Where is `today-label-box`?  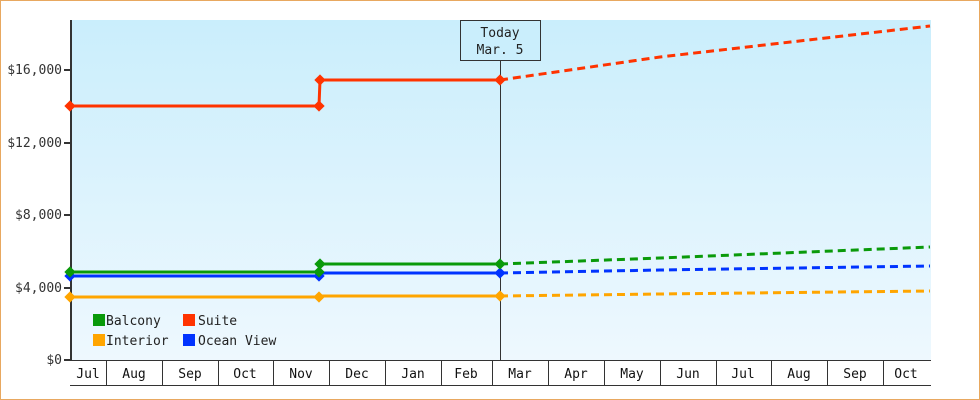
today-label-box is located at coordinates (500, 40).